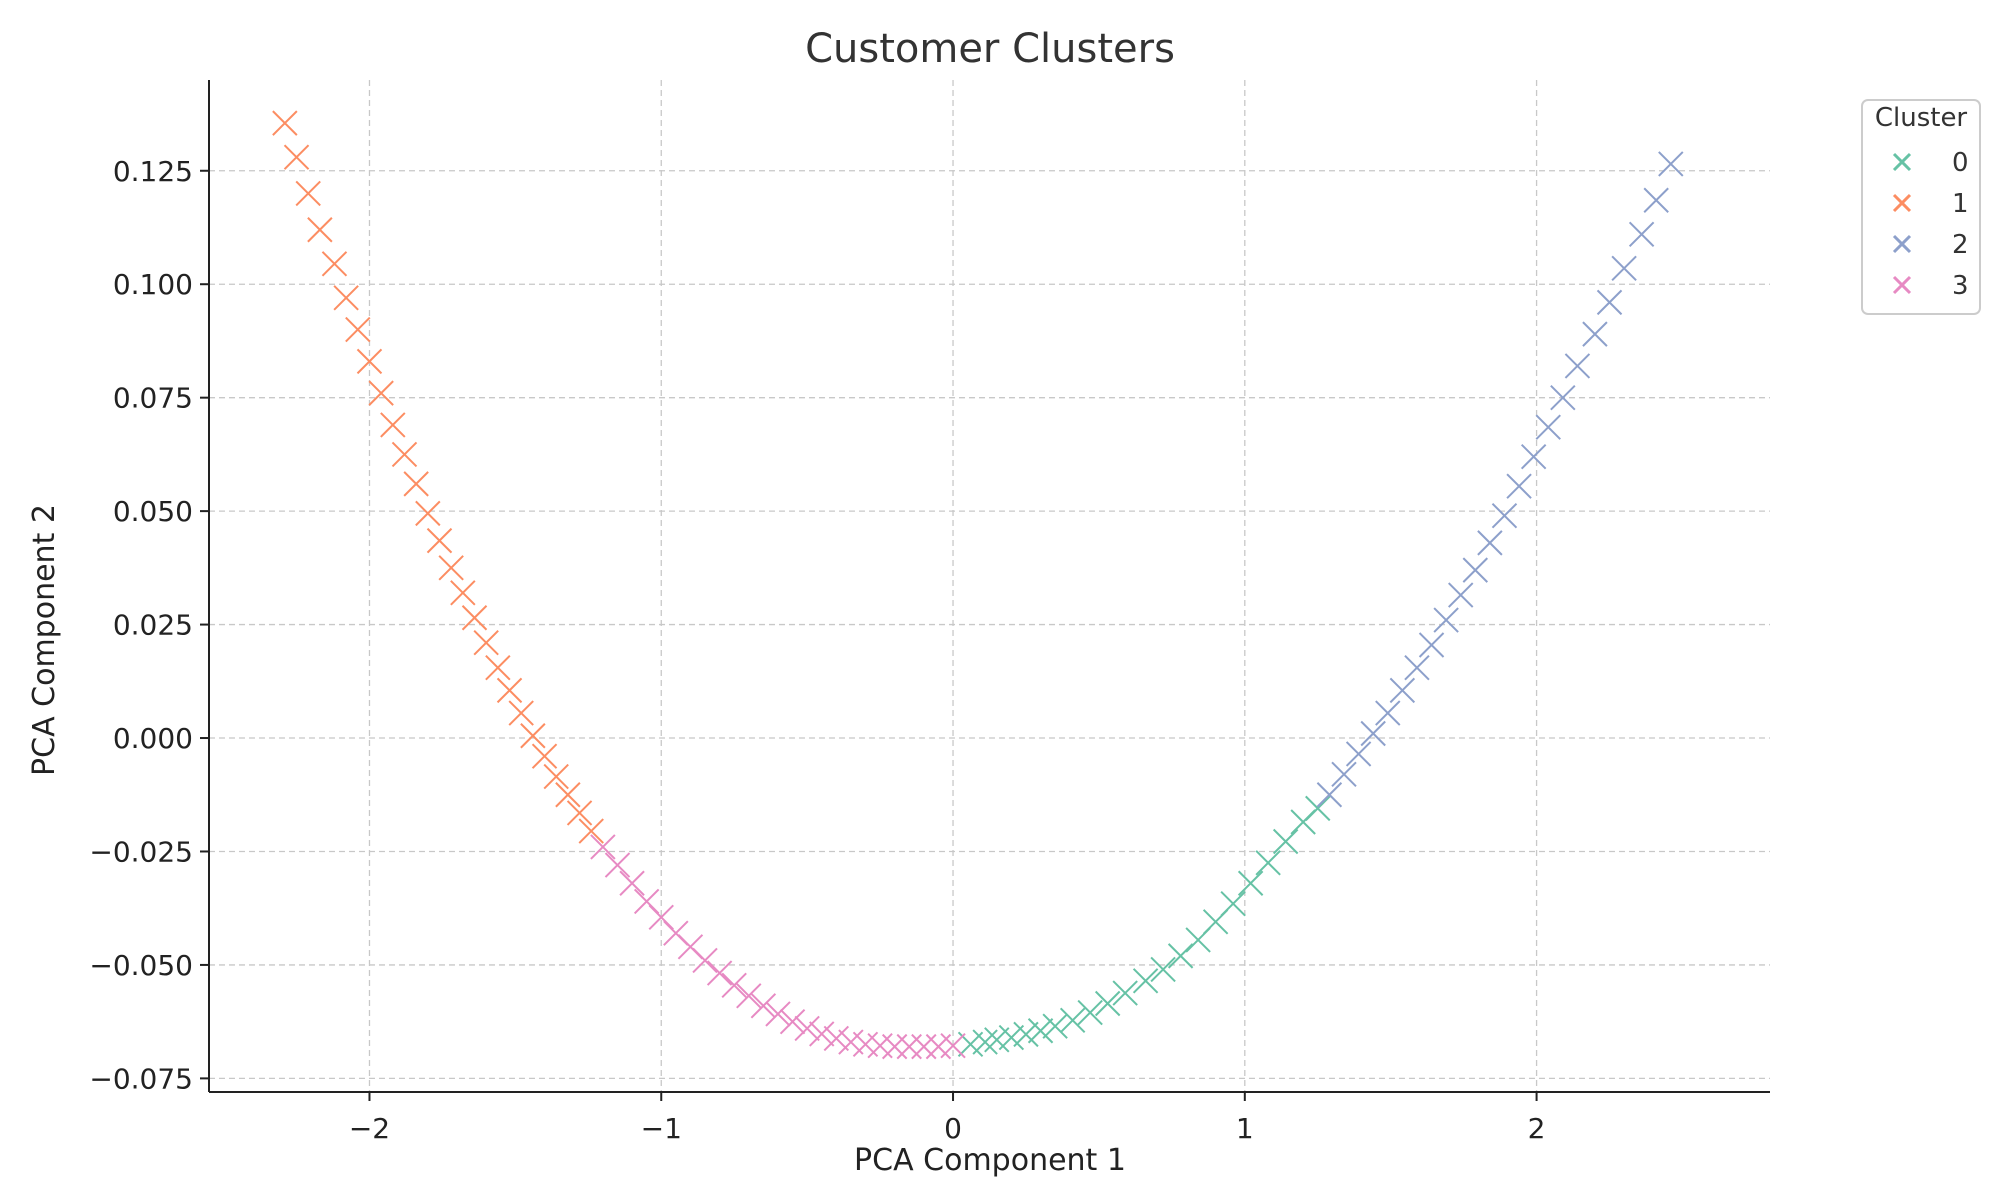  I want to click on legend: Cluster 0 1 2 3, so click(1921, 207).